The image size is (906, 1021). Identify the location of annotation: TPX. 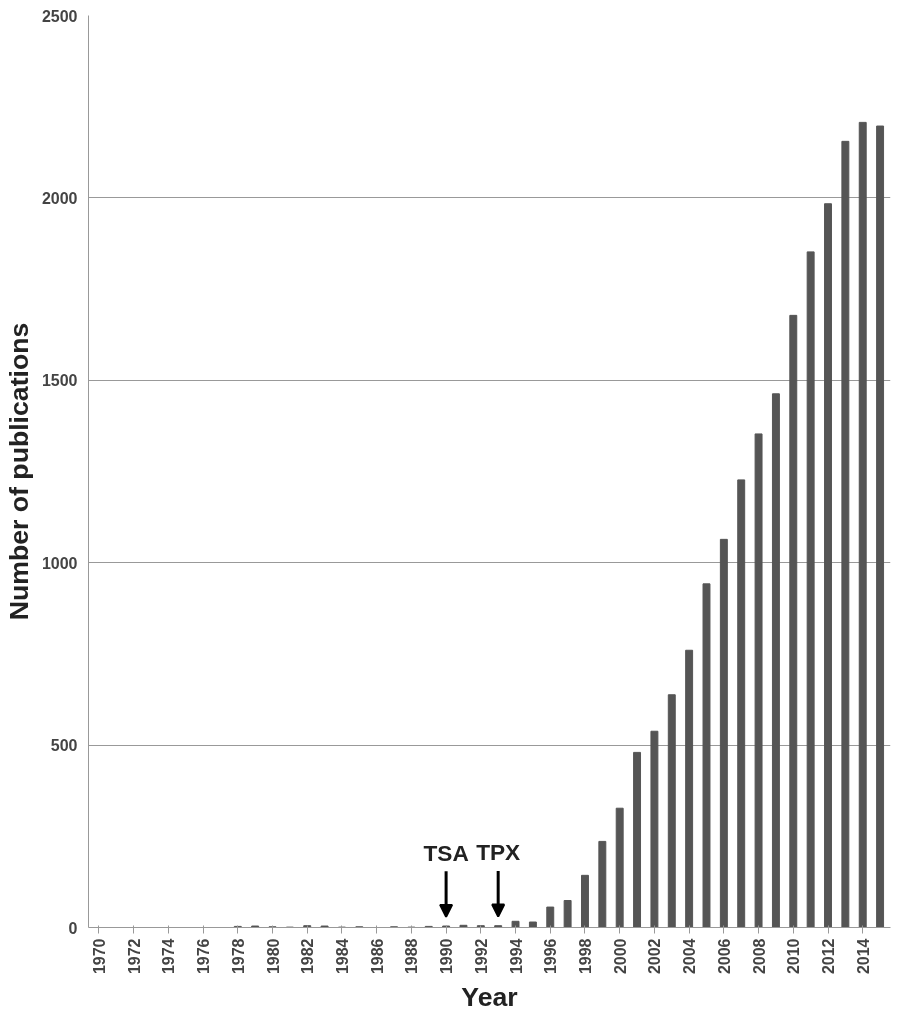
(498, 852).